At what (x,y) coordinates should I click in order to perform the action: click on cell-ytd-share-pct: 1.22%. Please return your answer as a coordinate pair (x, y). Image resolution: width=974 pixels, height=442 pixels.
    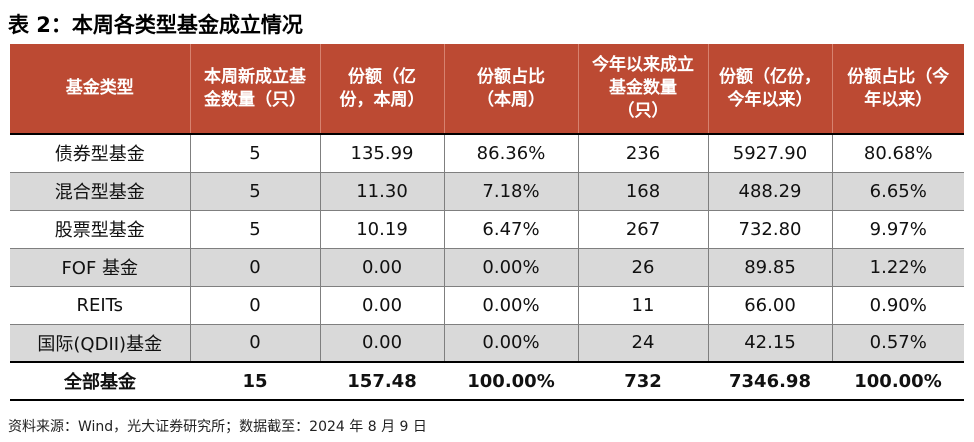
    Looking at the image, I should click on (898, 267).